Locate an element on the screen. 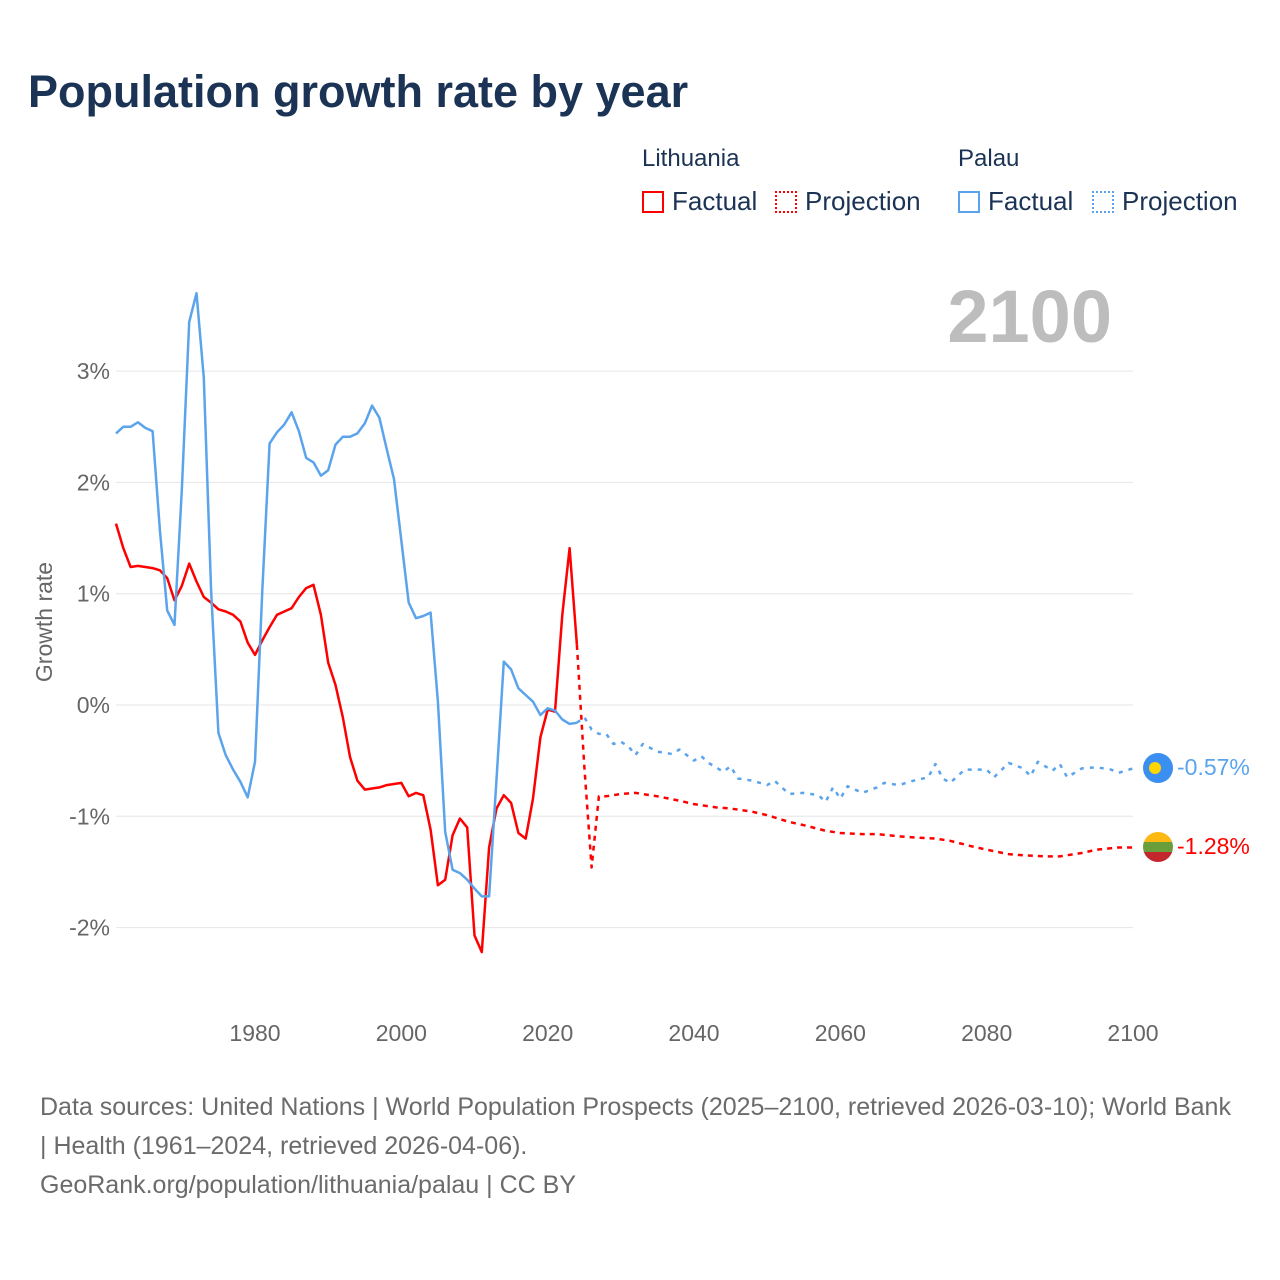  legend-swatch-solid-red is located at coordinates (653, 201).